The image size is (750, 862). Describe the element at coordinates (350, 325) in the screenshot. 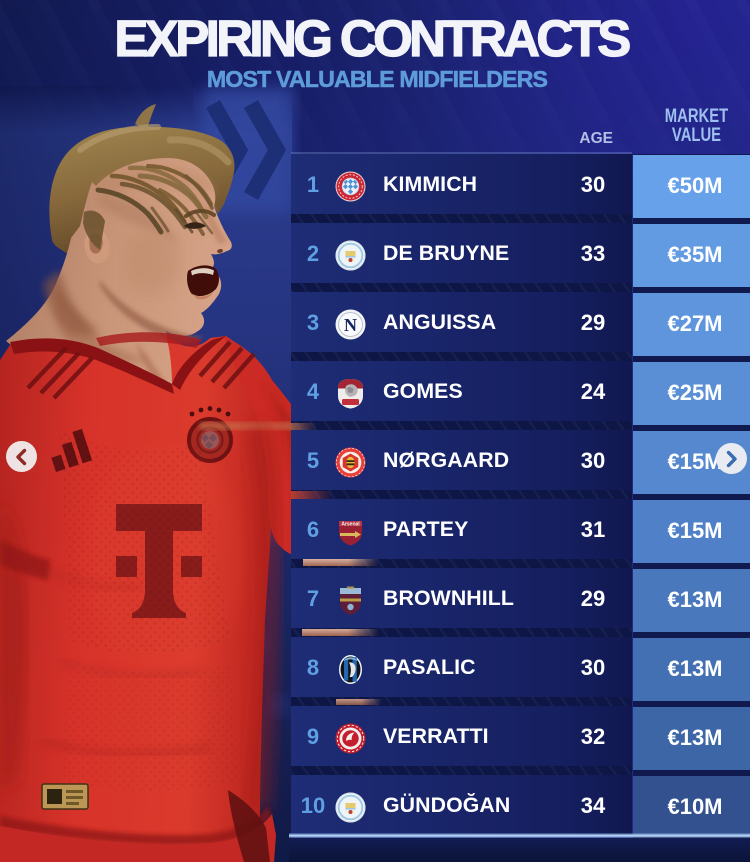

I see `svg-text: N` at that location.